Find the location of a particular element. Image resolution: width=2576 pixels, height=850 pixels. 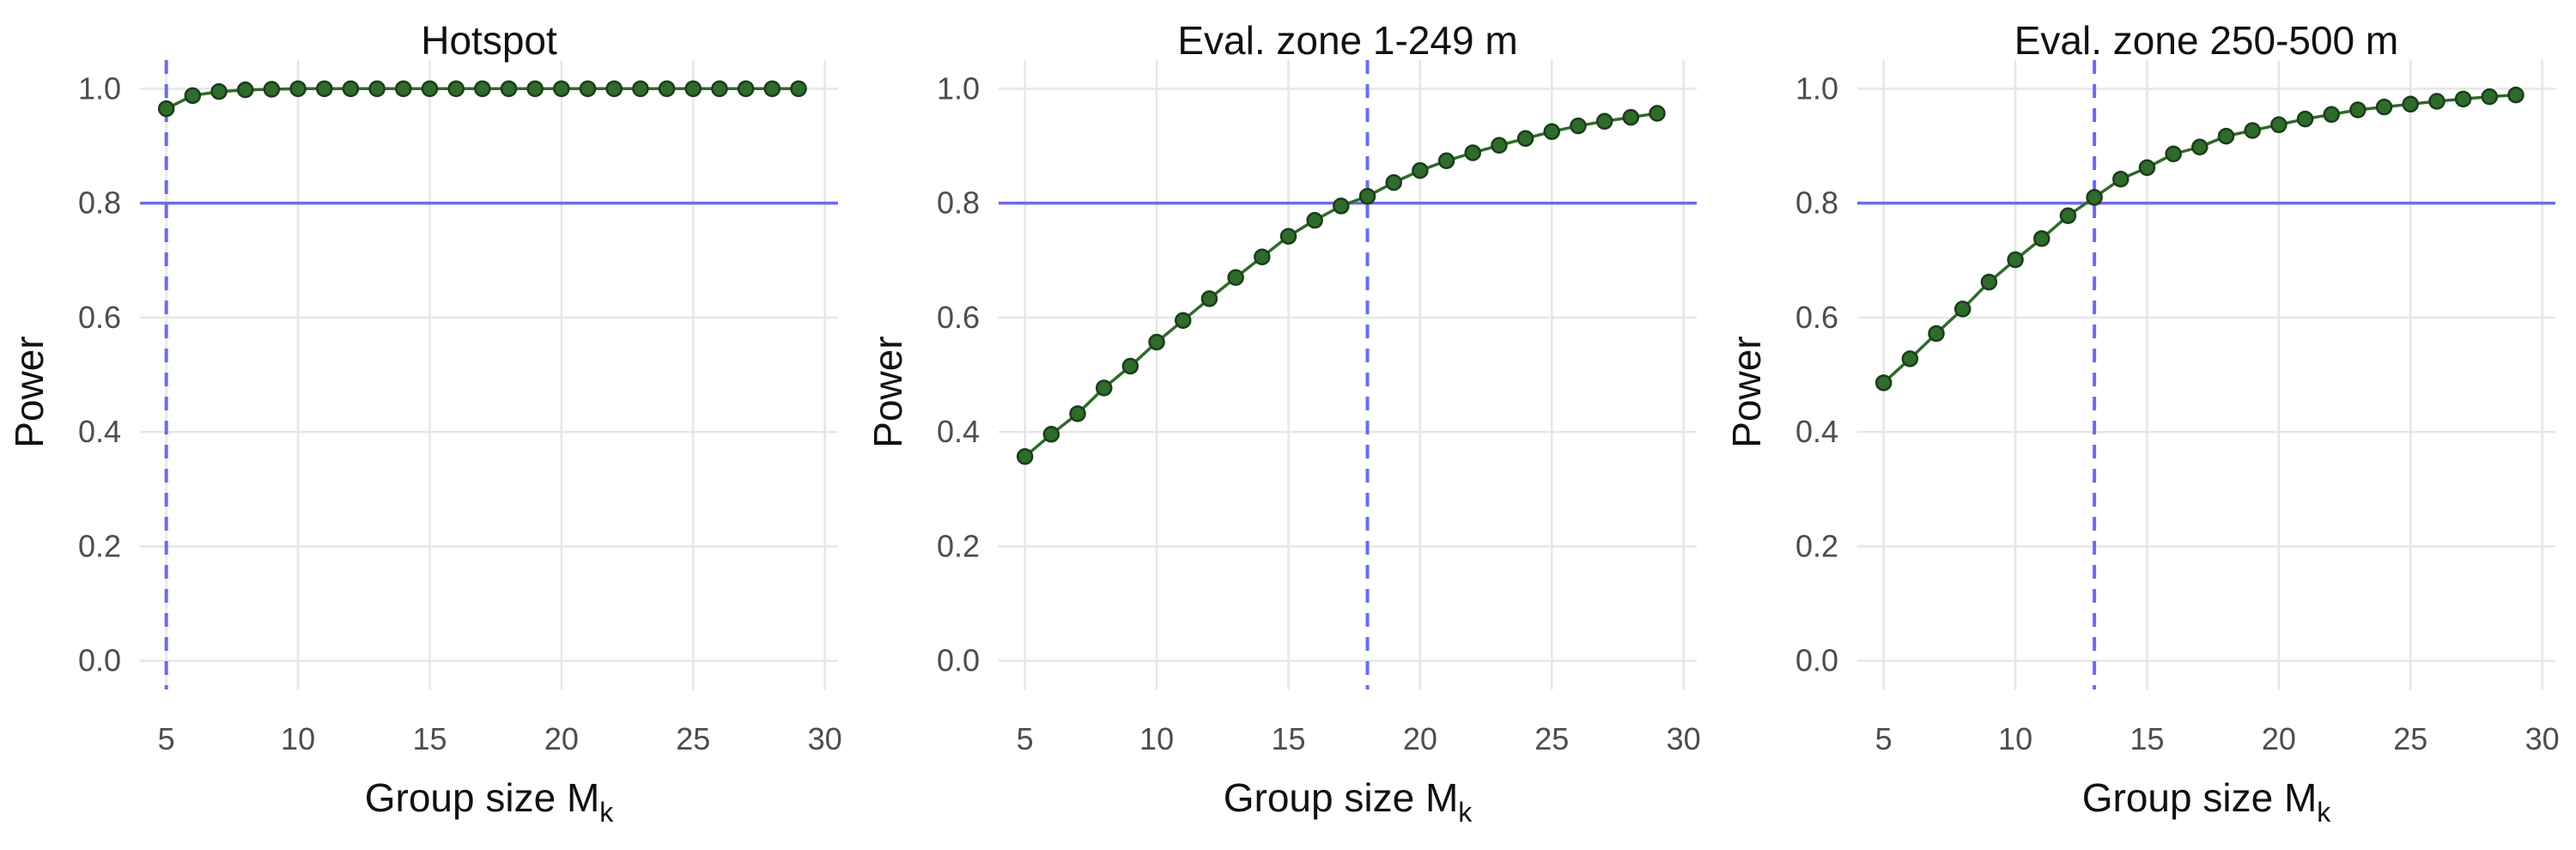

x-tick-label: 5 is located at coordinates (1025, 739).